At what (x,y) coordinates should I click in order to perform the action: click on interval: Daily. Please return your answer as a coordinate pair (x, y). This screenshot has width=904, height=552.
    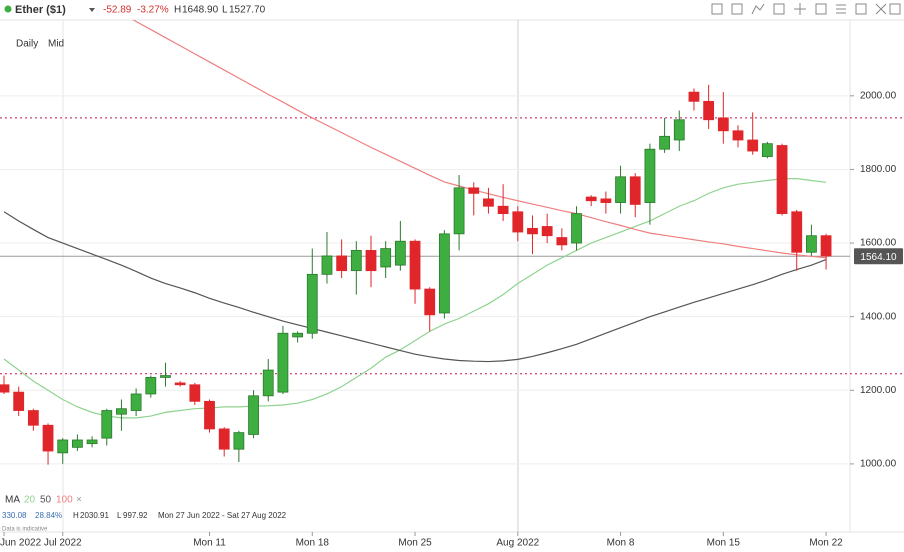
    Looking at the image, I should click on (27, 44).